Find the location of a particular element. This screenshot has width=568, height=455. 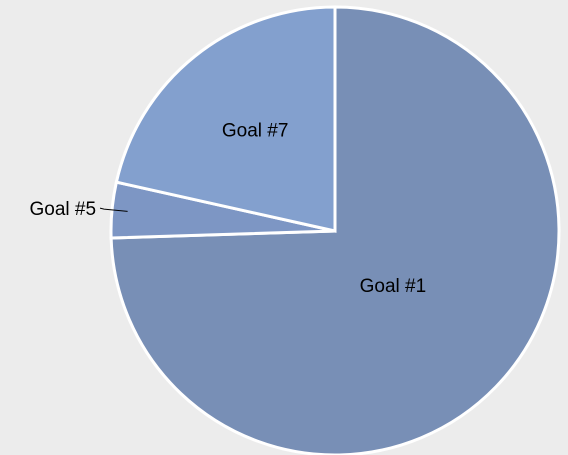

pie-label-goal-1: Goal #1 is located at coordinates (393, 286).